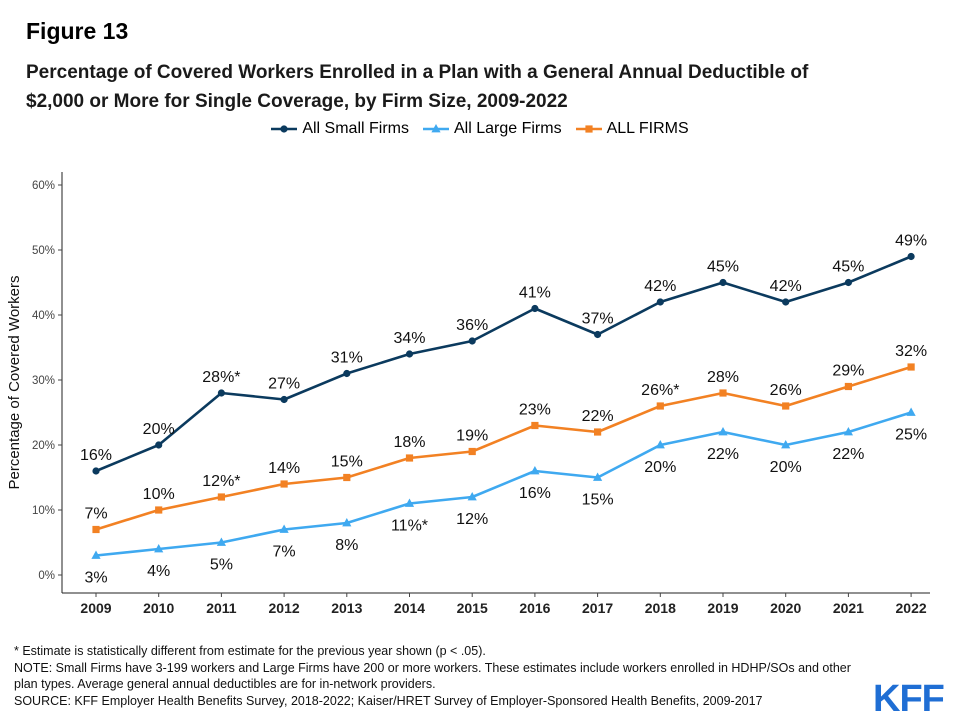 This screenshot has height=720, width=960. What do you see at coordinates (848, 454) in the screenshot?
I see `data-label-all-large-firms: 22%` at bounding box center [848, 454].